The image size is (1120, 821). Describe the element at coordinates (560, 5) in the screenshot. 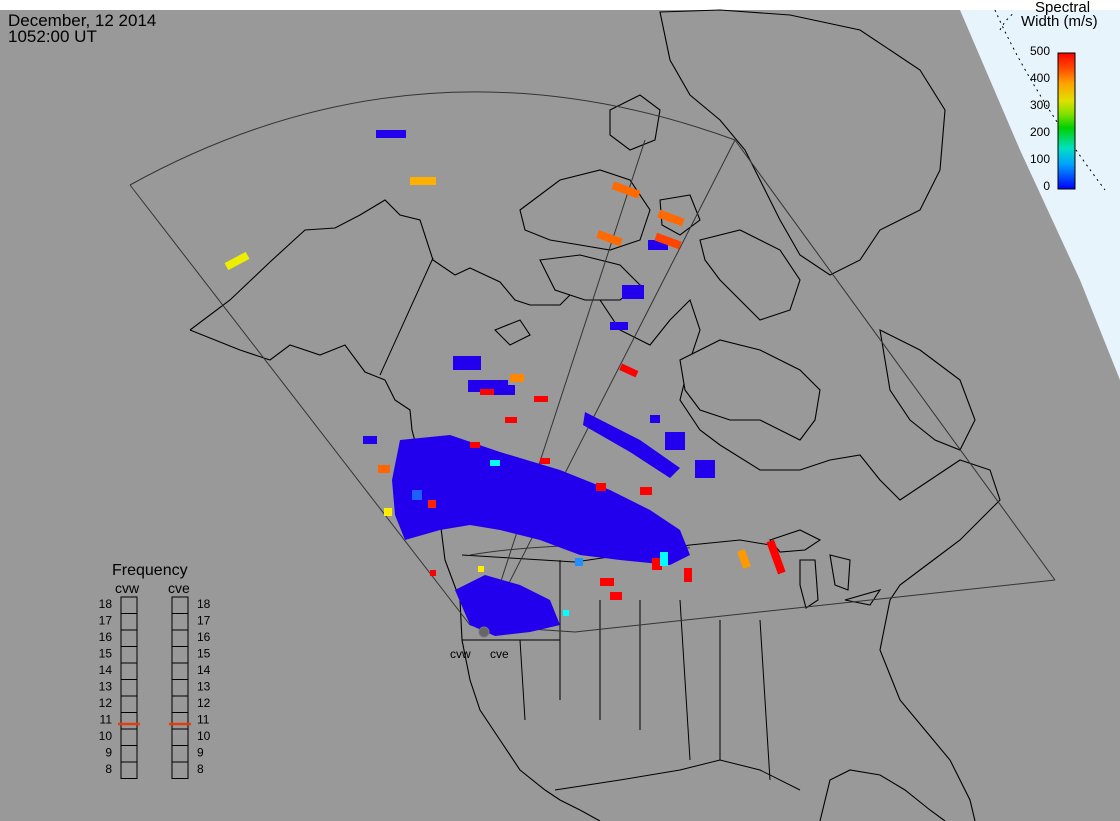

I see `top-white-strip` at that location.